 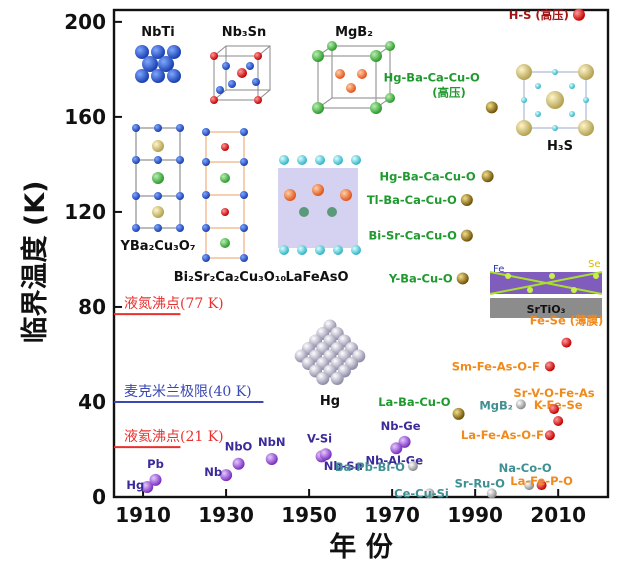 What do you see at coordinates (361, 72) in the screenshot?
I see `mgb2-cell-back` at bounding box center [361, 72].